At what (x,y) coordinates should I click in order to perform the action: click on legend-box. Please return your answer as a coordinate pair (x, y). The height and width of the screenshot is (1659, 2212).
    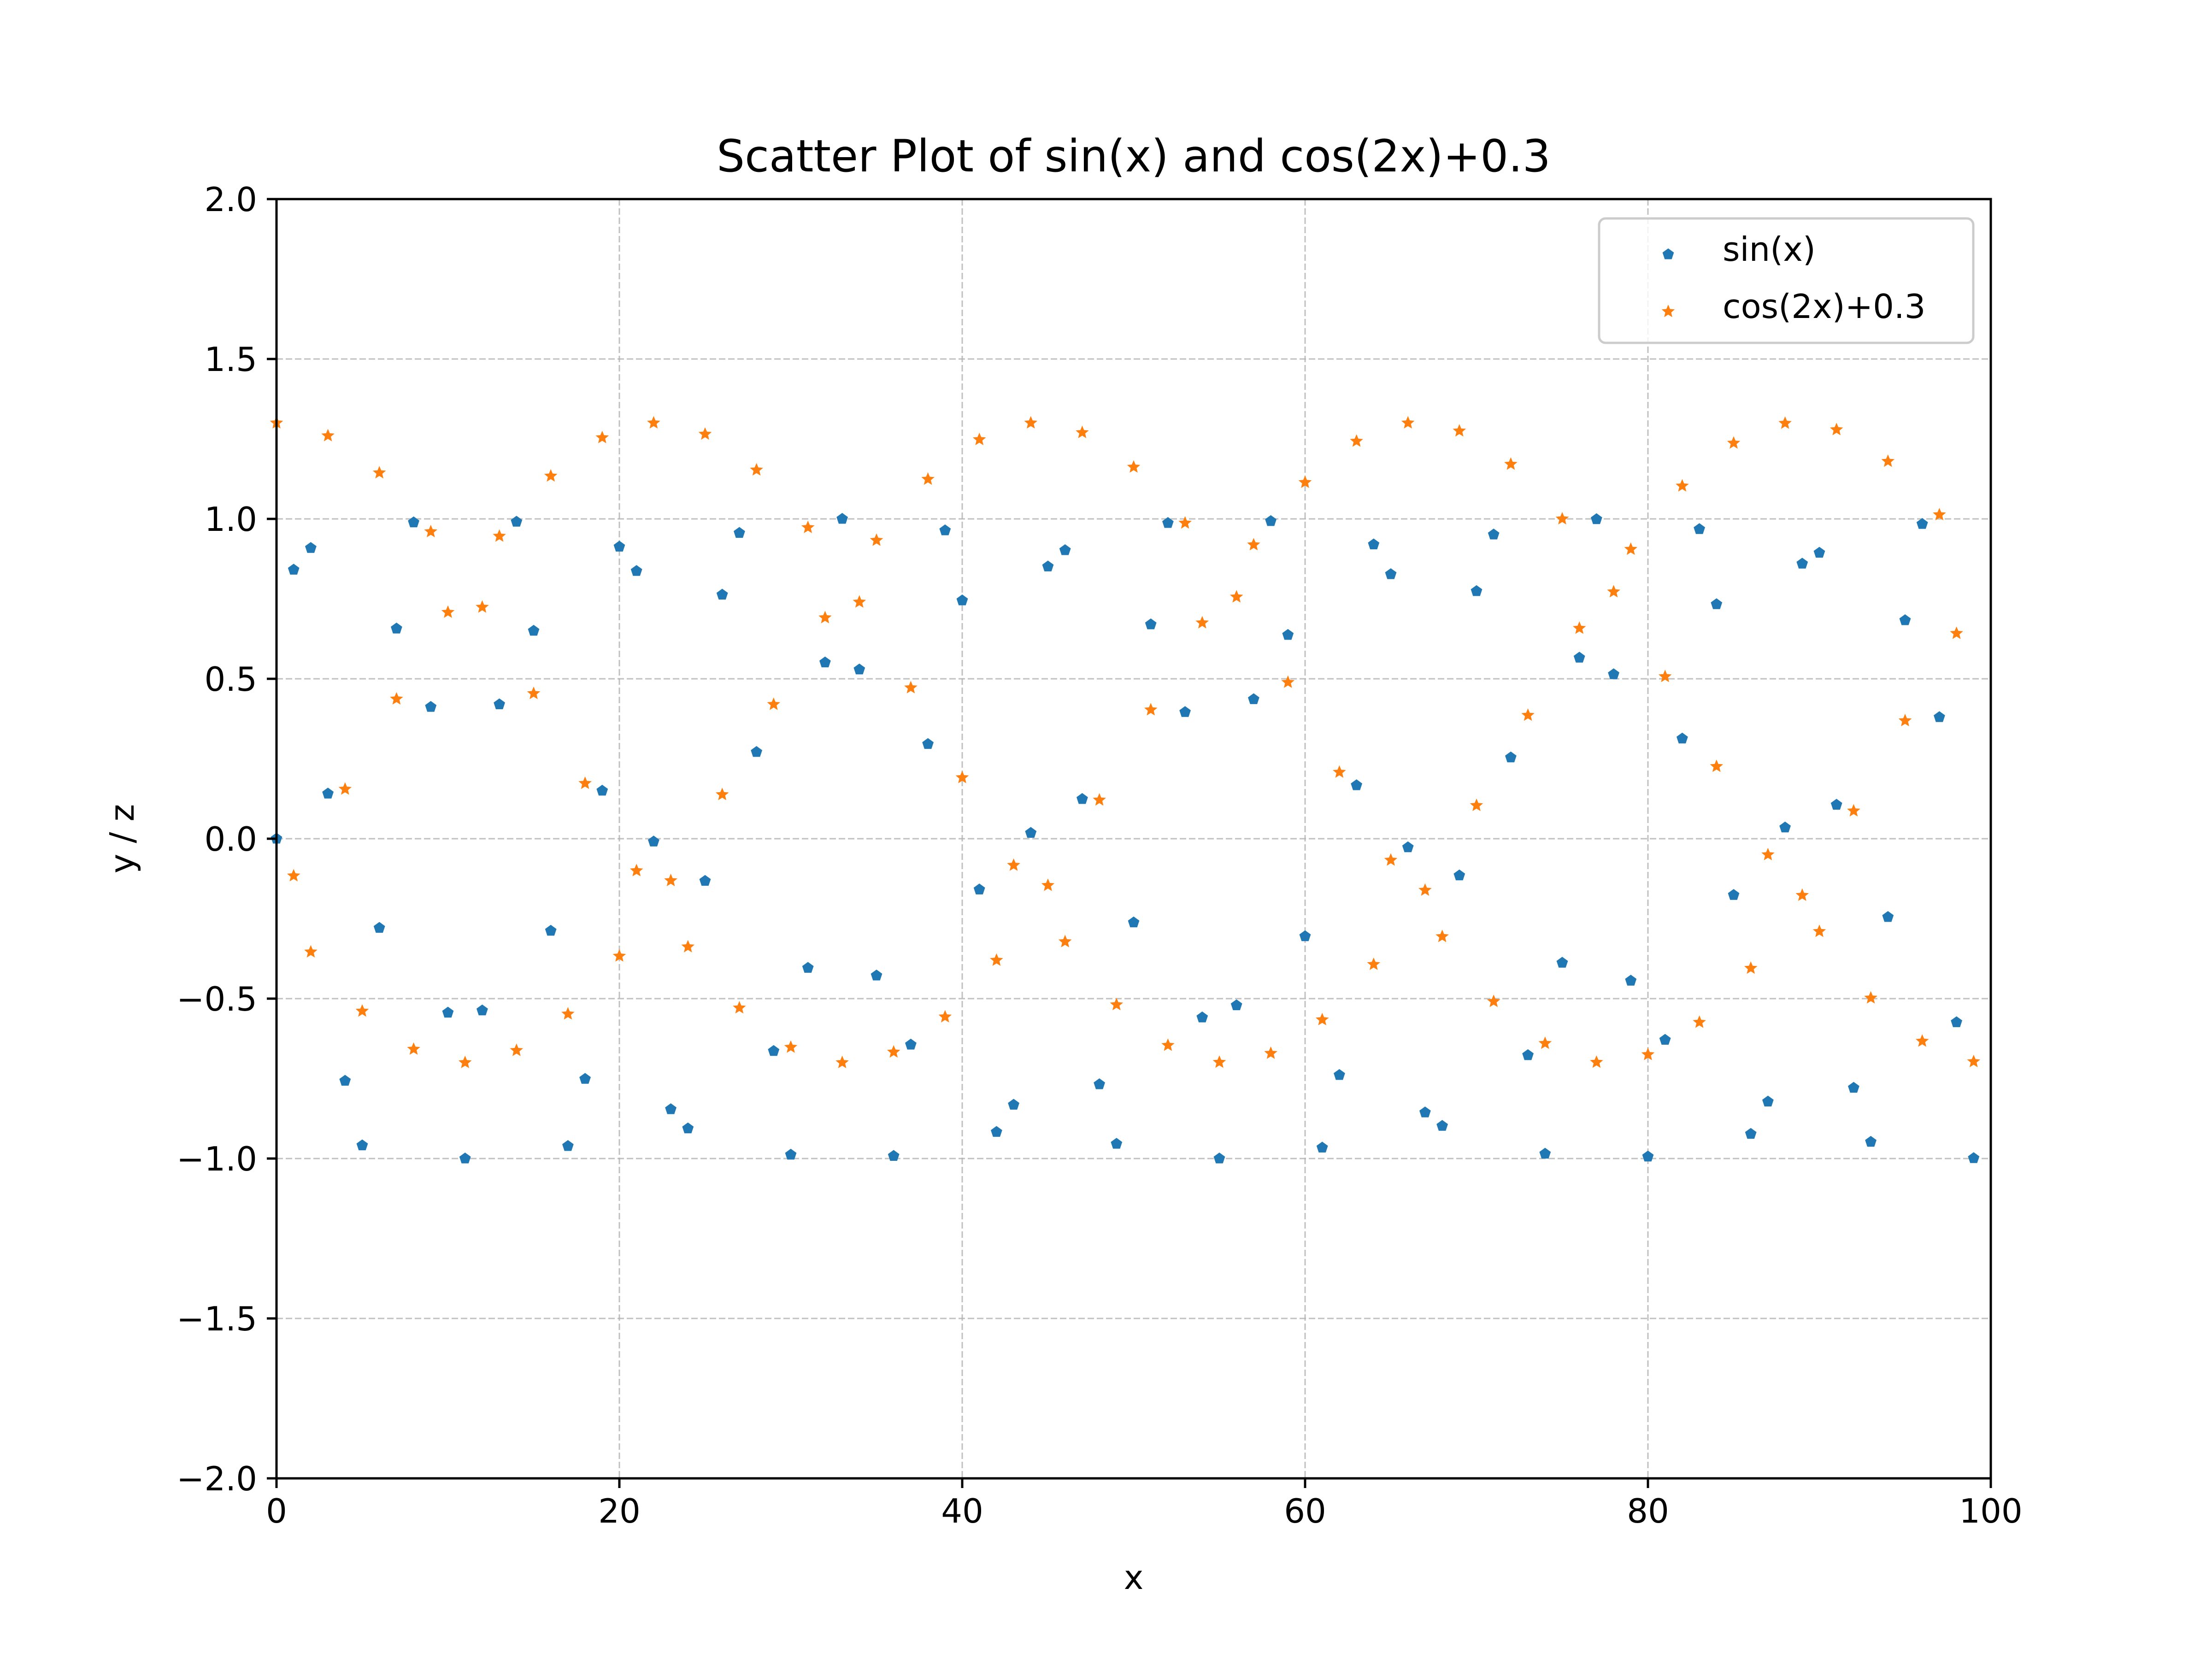
    Looking at the image, I should click on (1786, 280).